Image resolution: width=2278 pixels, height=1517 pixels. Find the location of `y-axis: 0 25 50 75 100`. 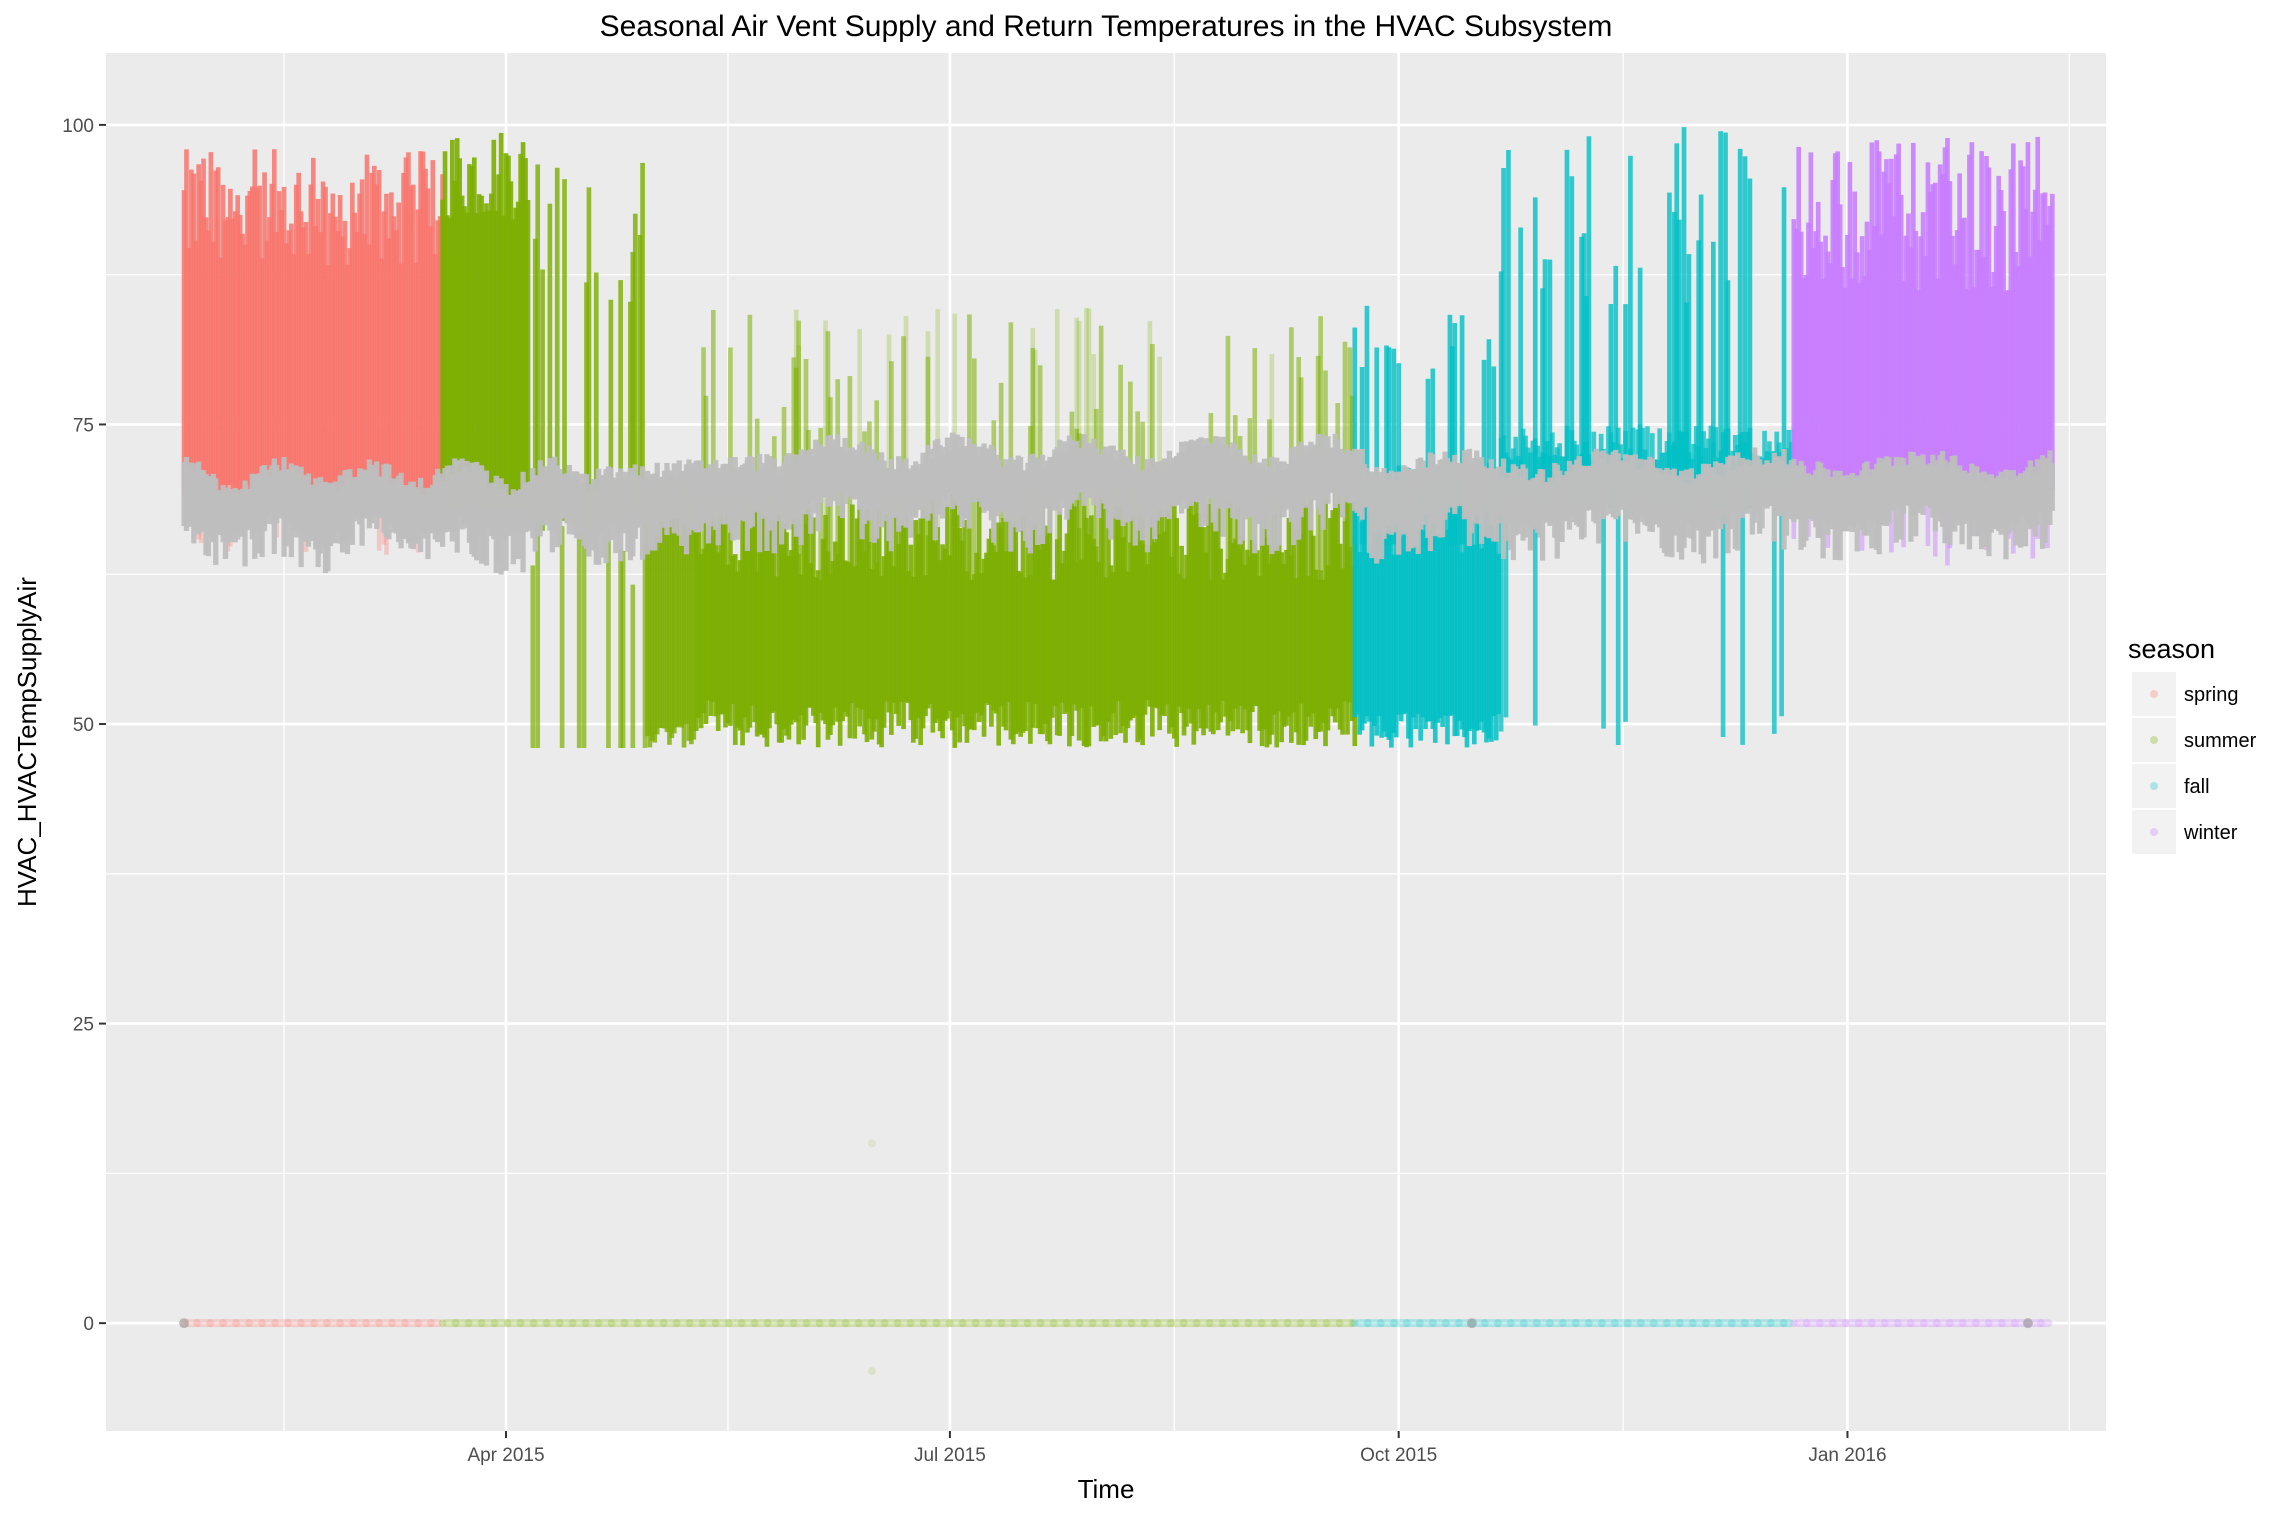

y-axis: 0 25 50 75 100 is located at coordinates (84, 725).